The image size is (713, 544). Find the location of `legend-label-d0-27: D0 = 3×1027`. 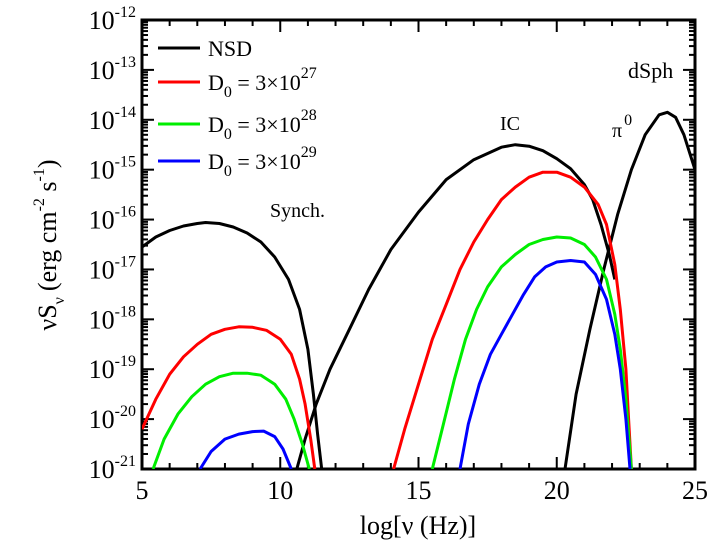

legend-label-d0-27: D0 = 3×1027 is located at coordinates (262, 83).